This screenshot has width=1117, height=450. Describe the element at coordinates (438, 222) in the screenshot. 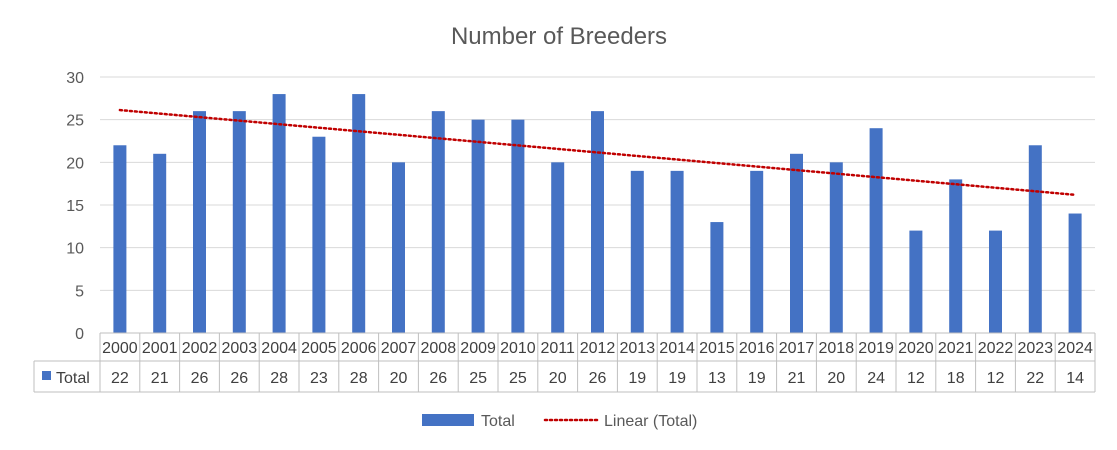

I see `bar-2008` at that location.